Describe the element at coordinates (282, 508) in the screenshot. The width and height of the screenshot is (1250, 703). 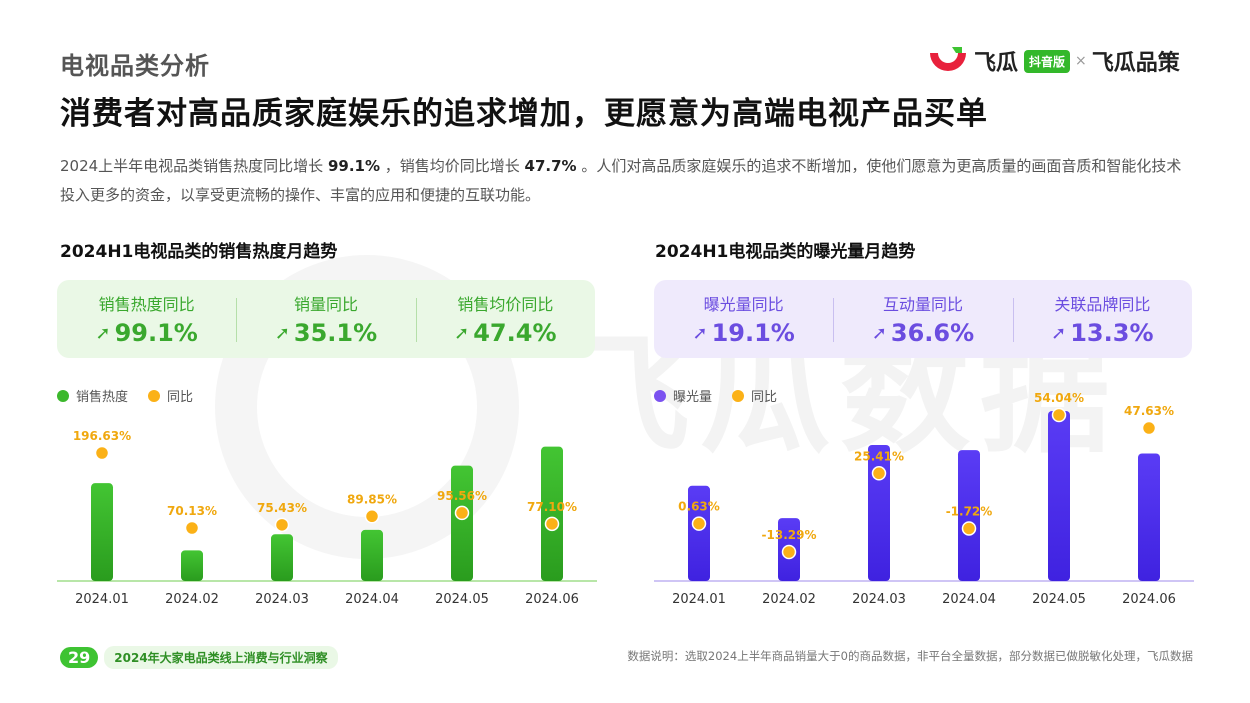
I see `yoy-label-2024.03: 75.43%` at that location.